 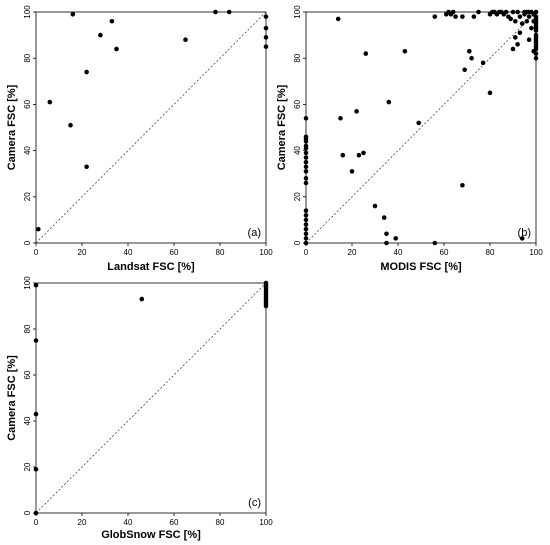 What do you see at coordinates (297, 150) in the screenshot?
I see `panel-b-y-tick-label: 40` at bounding box center [297, 150].